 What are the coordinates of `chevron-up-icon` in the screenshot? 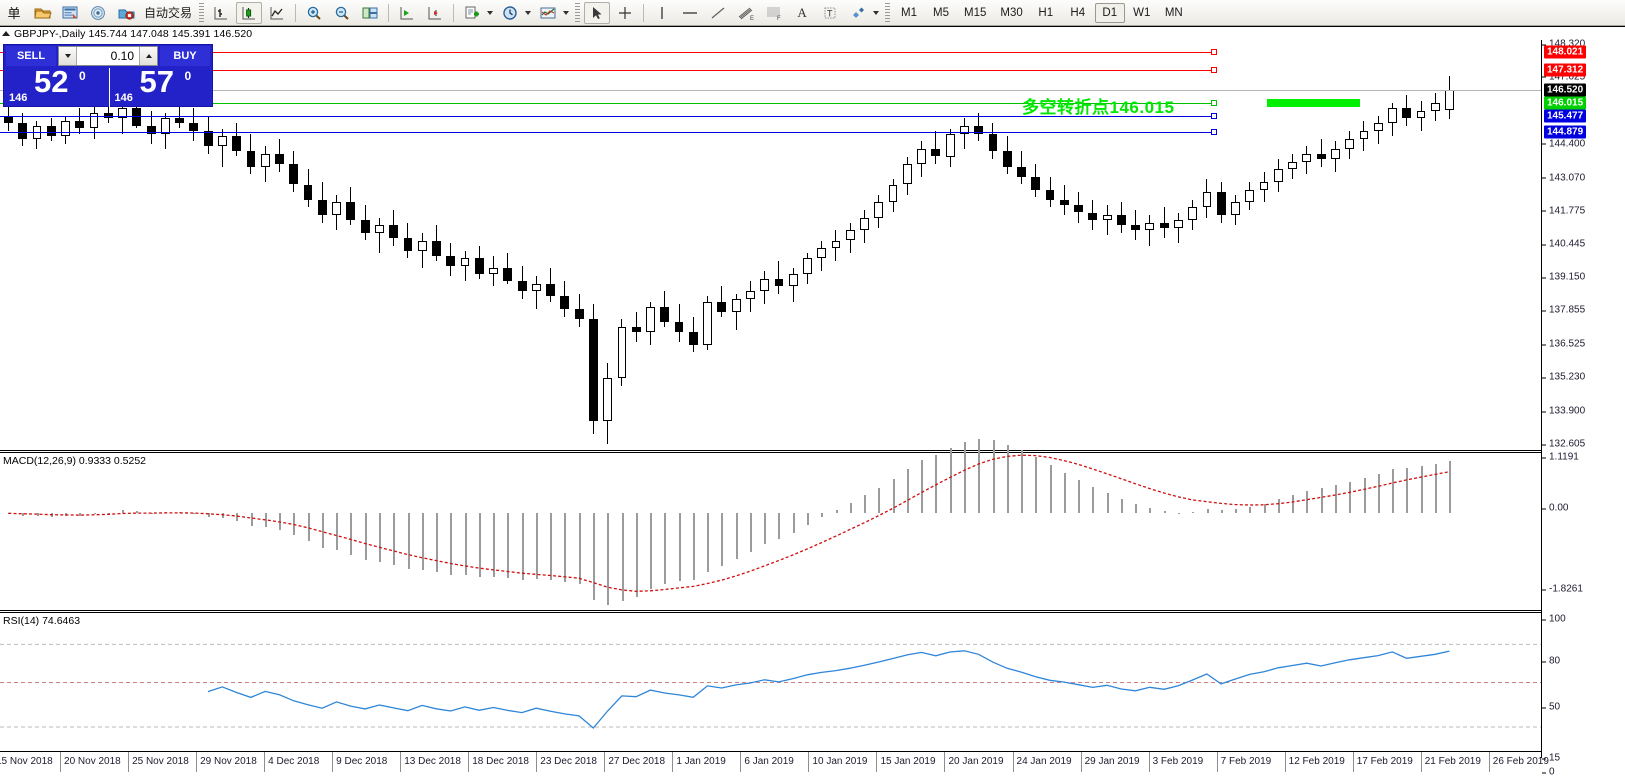 It's located at (148, 56).